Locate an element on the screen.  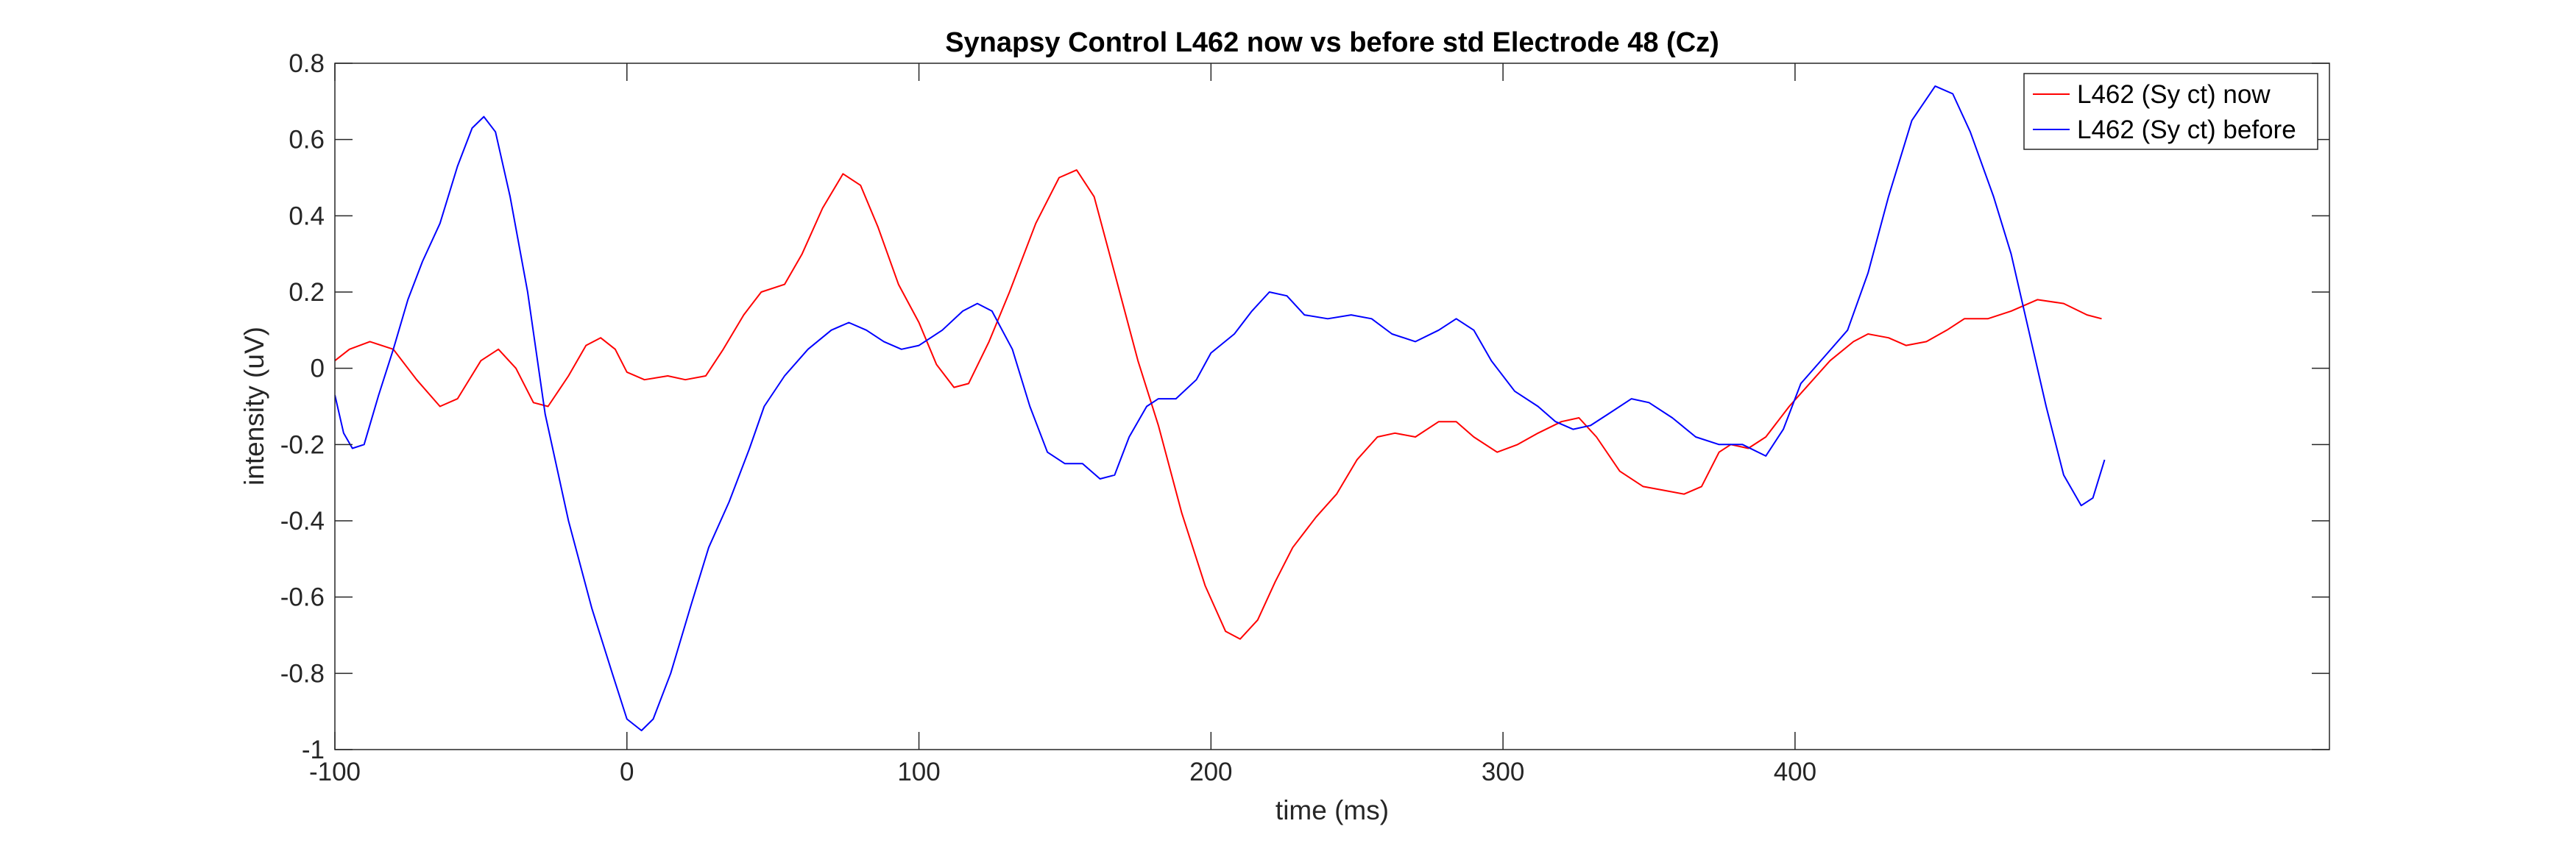
y-tick-label: 0.2 is located at coordinates (307, 292).